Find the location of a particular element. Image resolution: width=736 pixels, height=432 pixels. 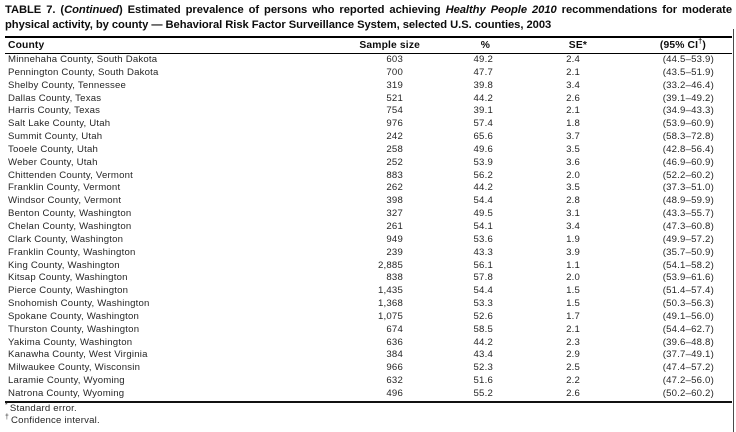

footnotes: * Standard error. † Confidence interval. is located at coordinates (52, 414).